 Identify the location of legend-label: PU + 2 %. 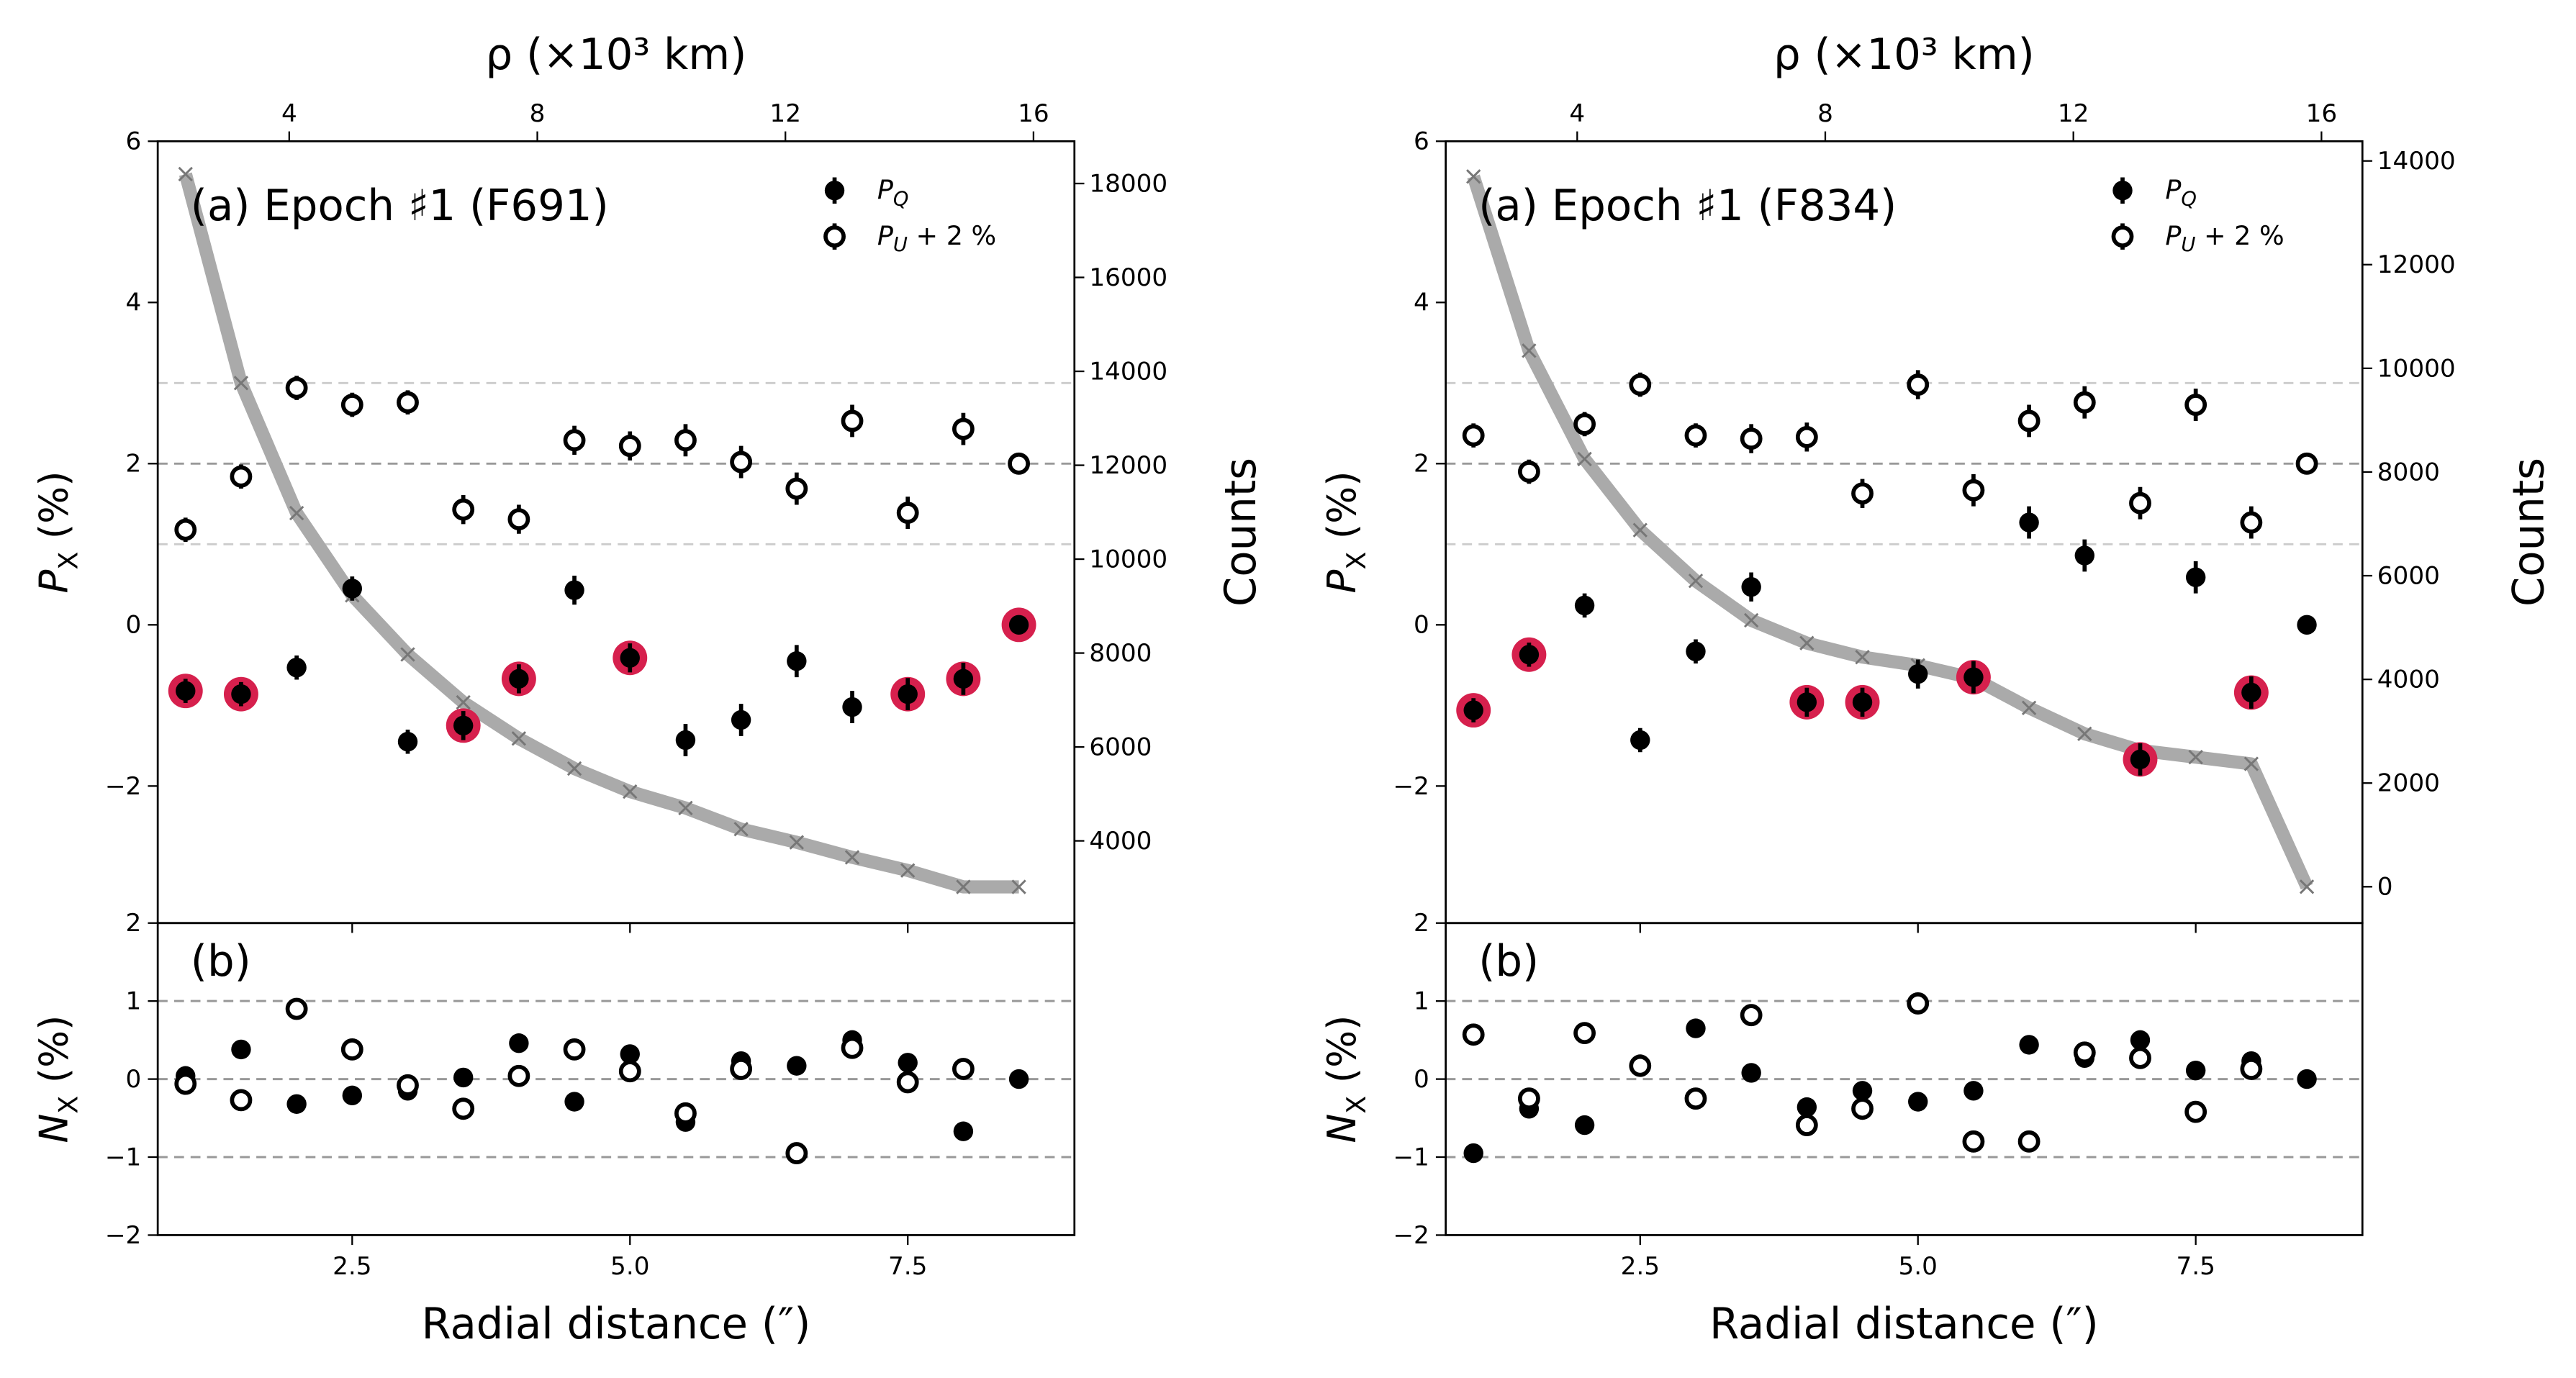
(2224, 238).